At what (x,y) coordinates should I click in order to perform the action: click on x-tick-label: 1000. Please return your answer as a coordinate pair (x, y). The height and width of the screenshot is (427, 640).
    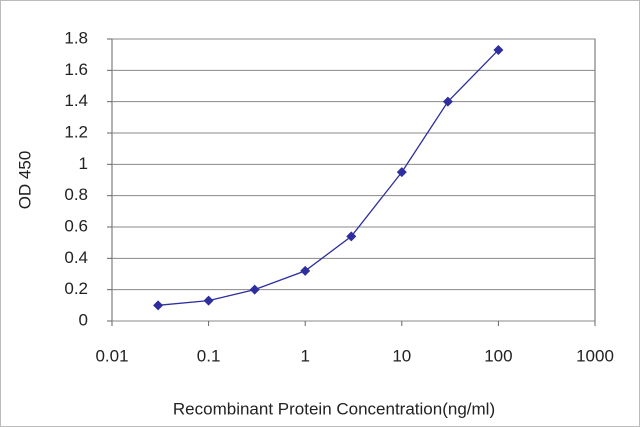
    Looking at the image, I should click on (595, 355).